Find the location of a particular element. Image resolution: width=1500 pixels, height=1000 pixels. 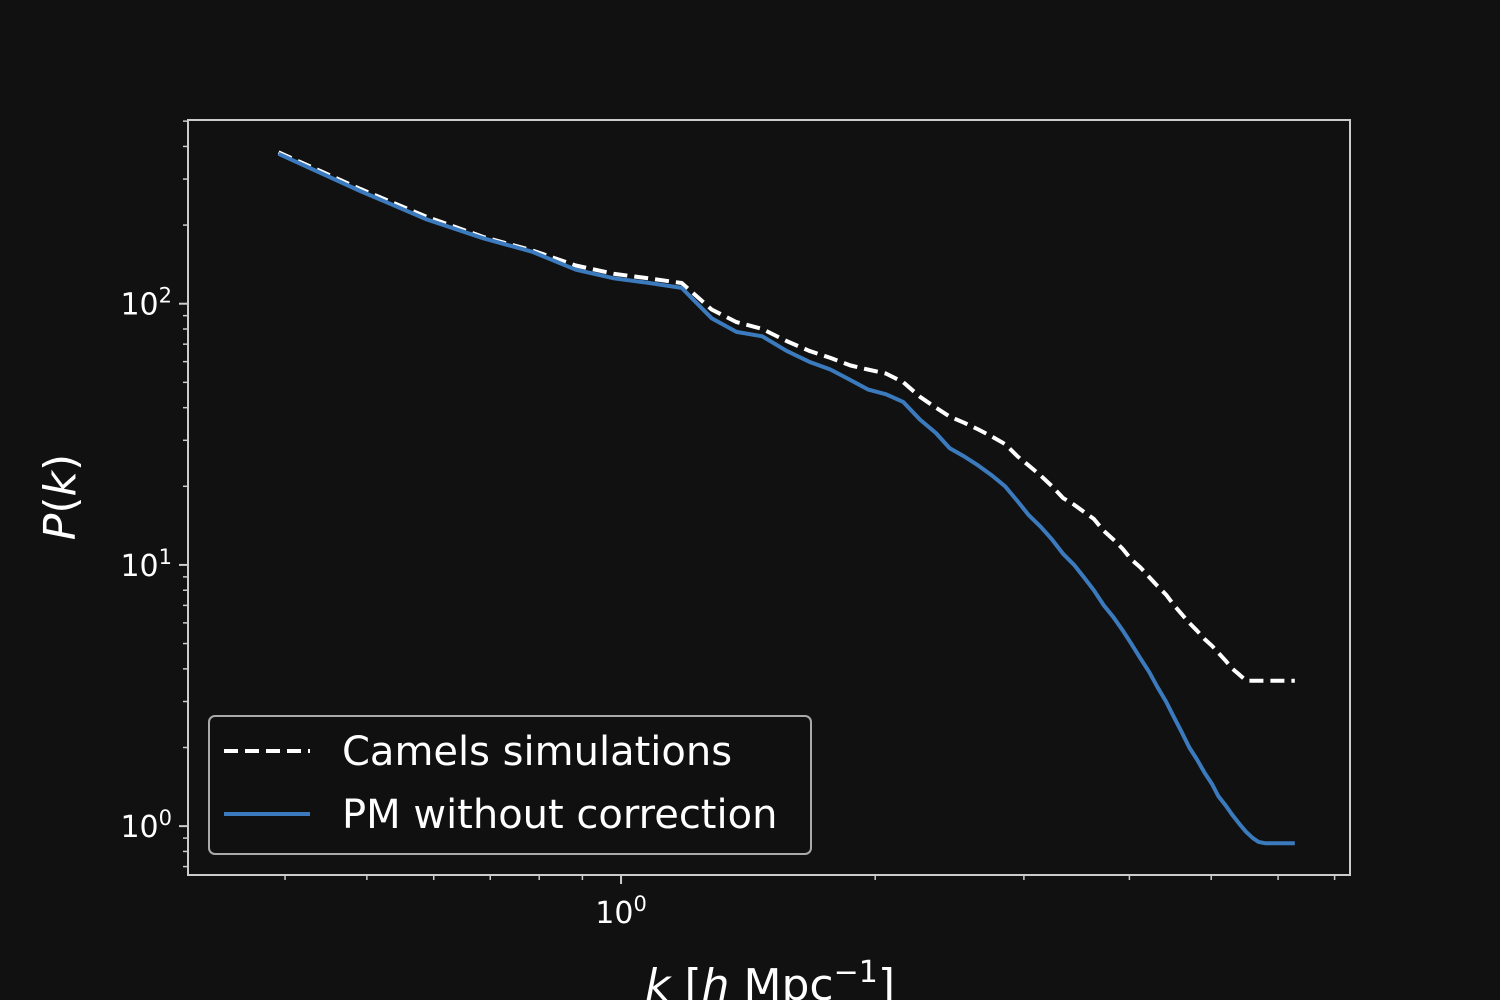

x-tick-label: 100 is located at coordinates (621, 911).